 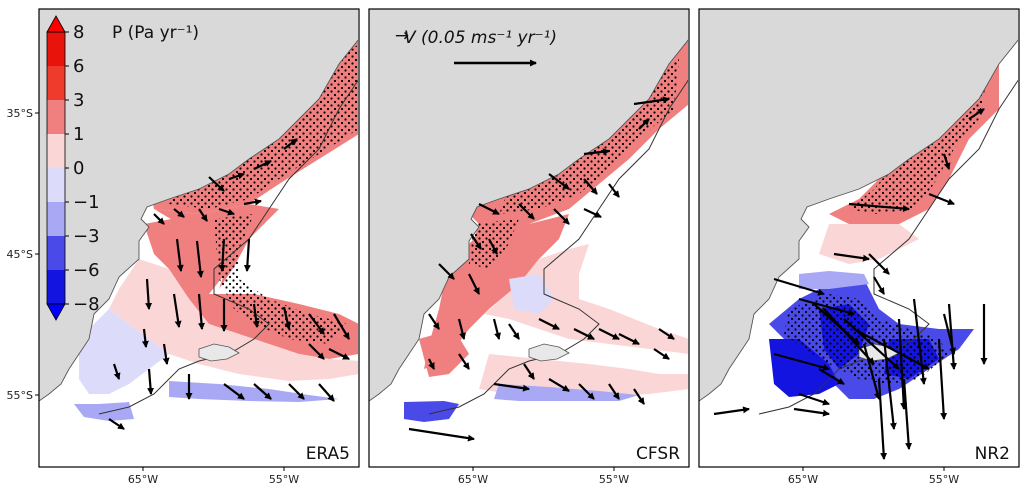 What do you see at coordinates (78, 168) in the screenshot?
I see `colorbar-tick-label: 0` at bounding box center [78, 168].